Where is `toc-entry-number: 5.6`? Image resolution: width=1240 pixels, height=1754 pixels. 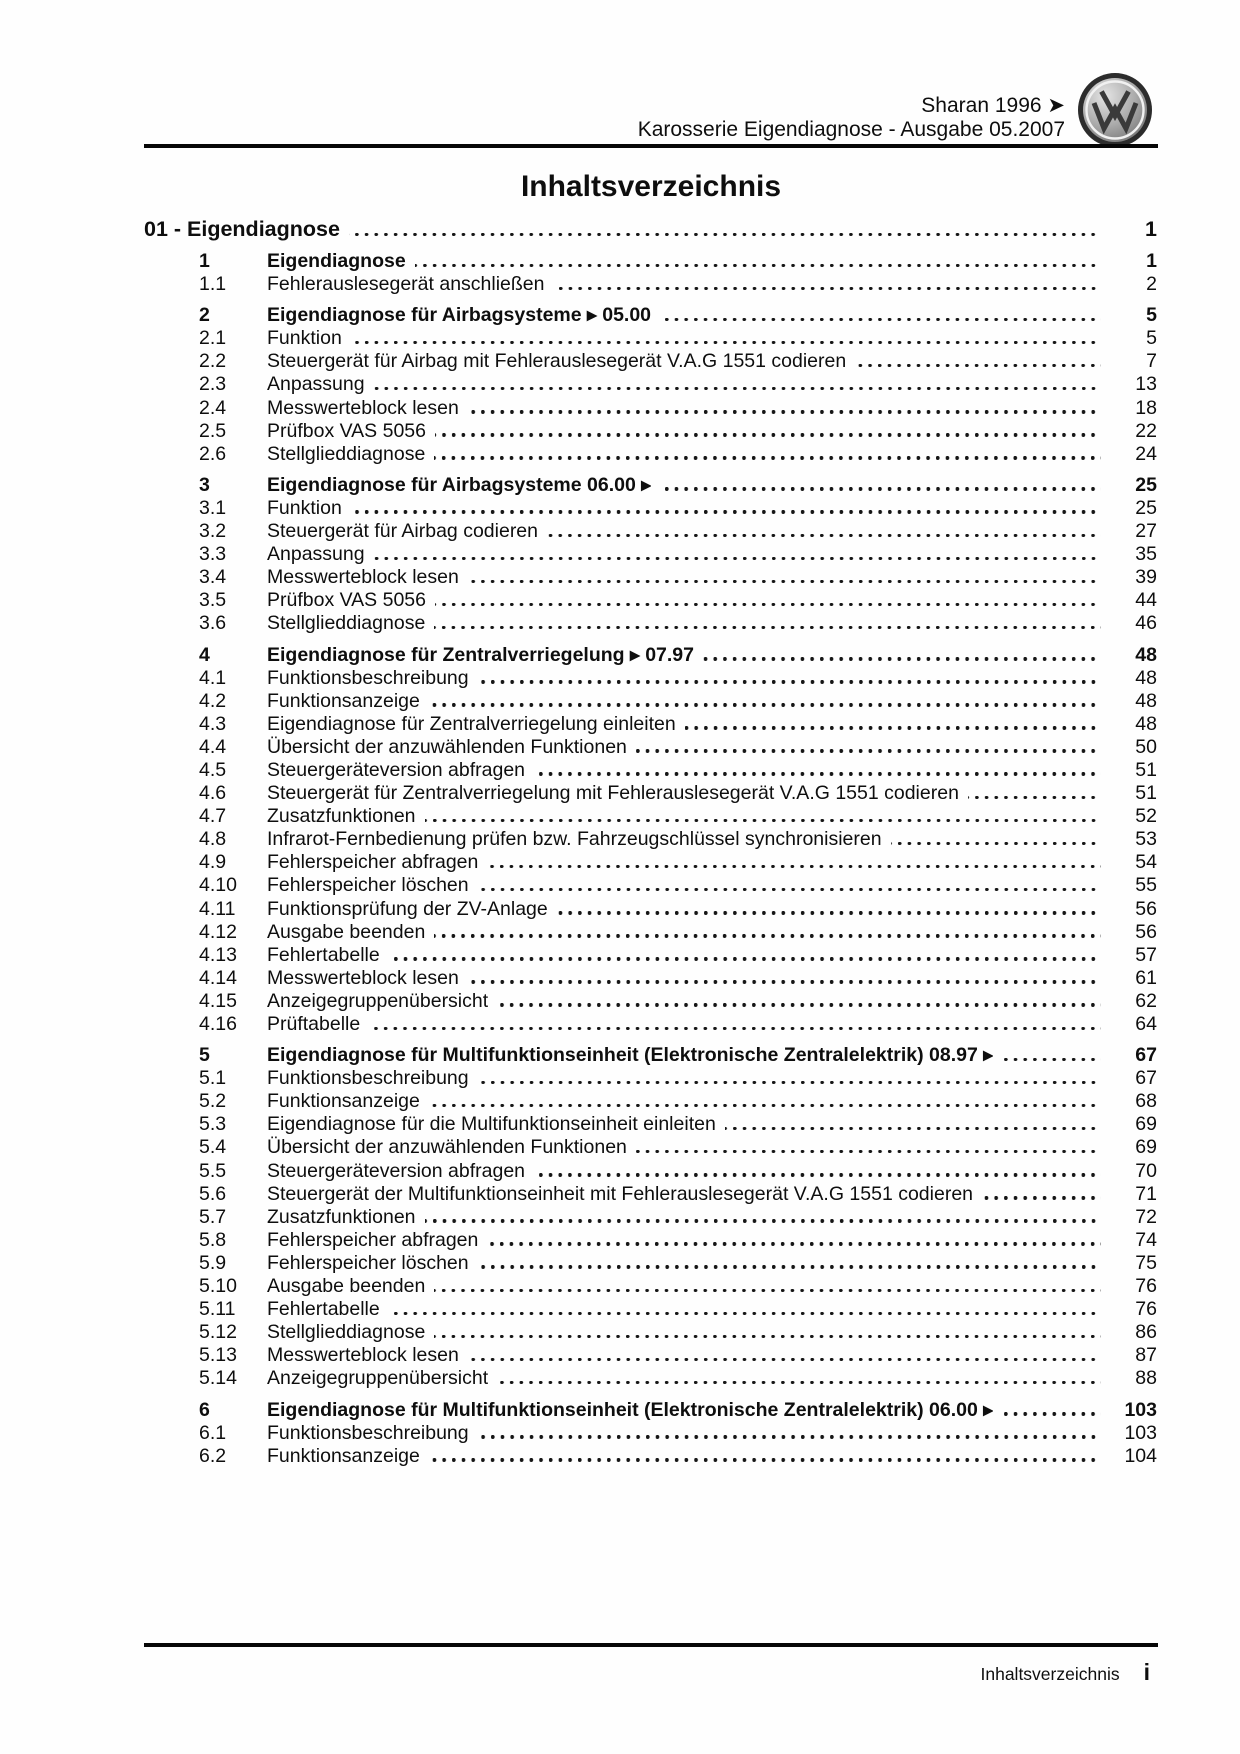 toc-entry-number: 5.6 is located at coordinates (213, 1193).